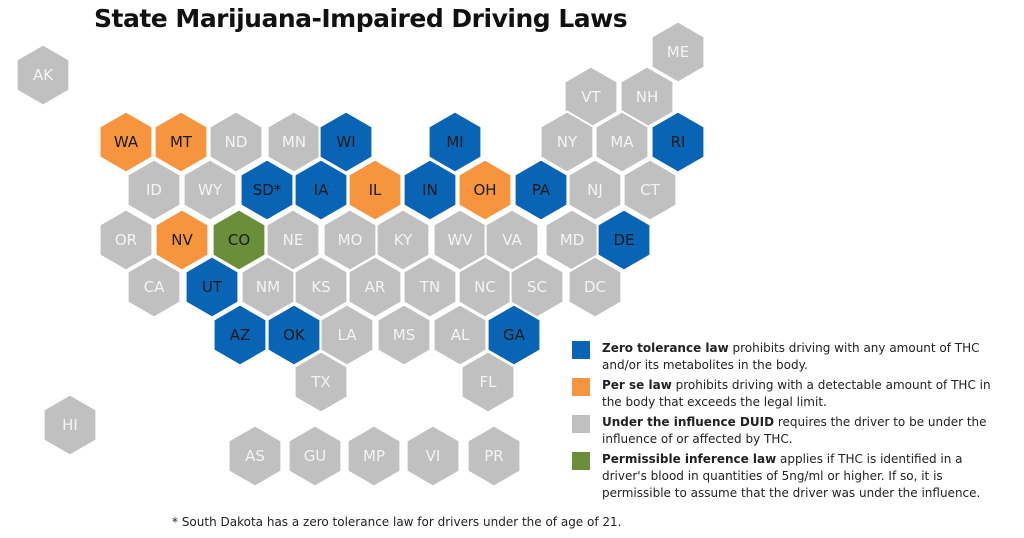 Image resolution: width=1024 pixels, height=538 pixels. I want to click on state-label-dc: DC, so click(595, 287).